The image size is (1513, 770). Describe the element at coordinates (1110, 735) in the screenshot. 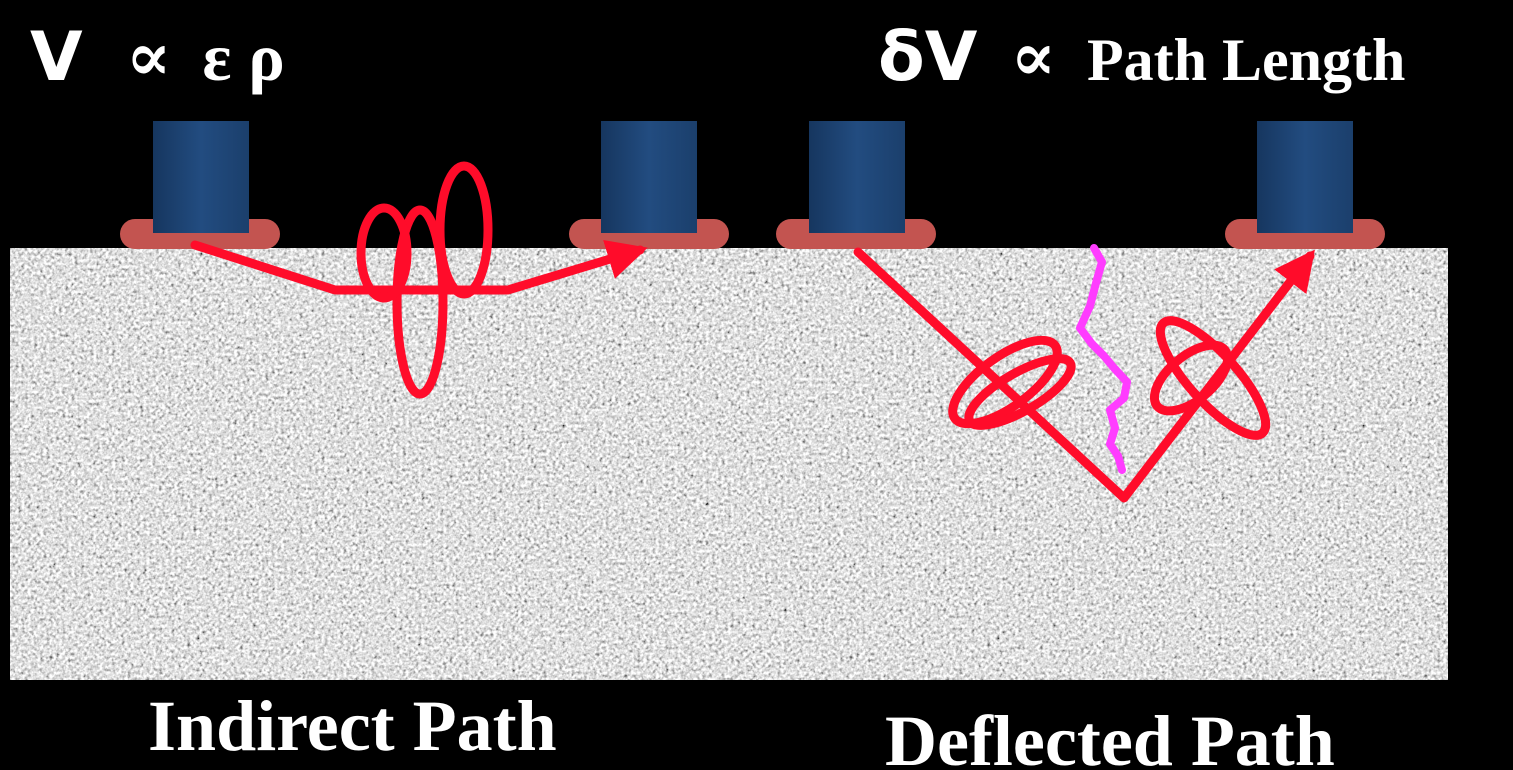

I see `caption-deflected-path: Deflected Path` at that location.